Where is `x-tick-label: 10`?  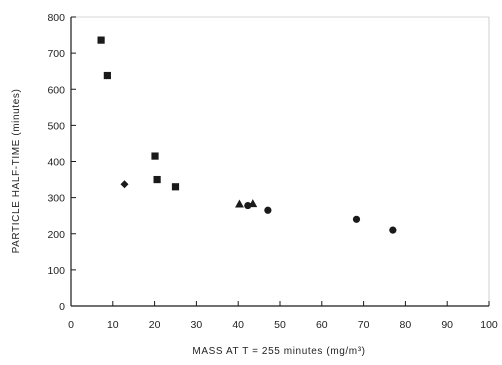
x-tick-label: 10 is located at coordinates (113, 325).